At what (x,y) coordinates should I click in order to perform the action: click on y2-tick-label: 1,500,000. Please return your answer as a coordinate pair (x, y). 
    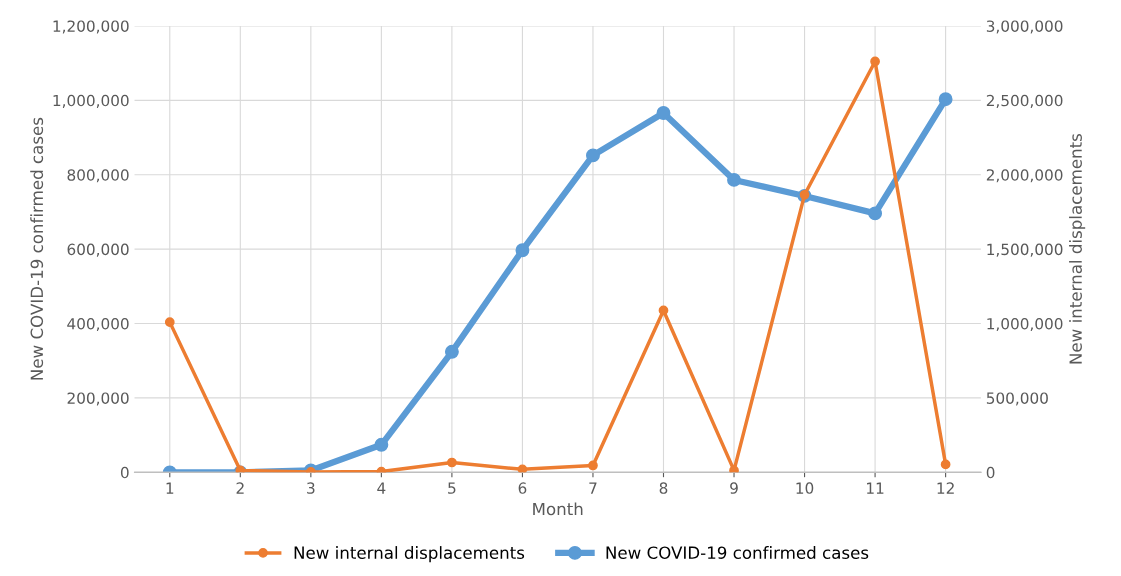
    Looking at the image, I should click on (1025, 250).